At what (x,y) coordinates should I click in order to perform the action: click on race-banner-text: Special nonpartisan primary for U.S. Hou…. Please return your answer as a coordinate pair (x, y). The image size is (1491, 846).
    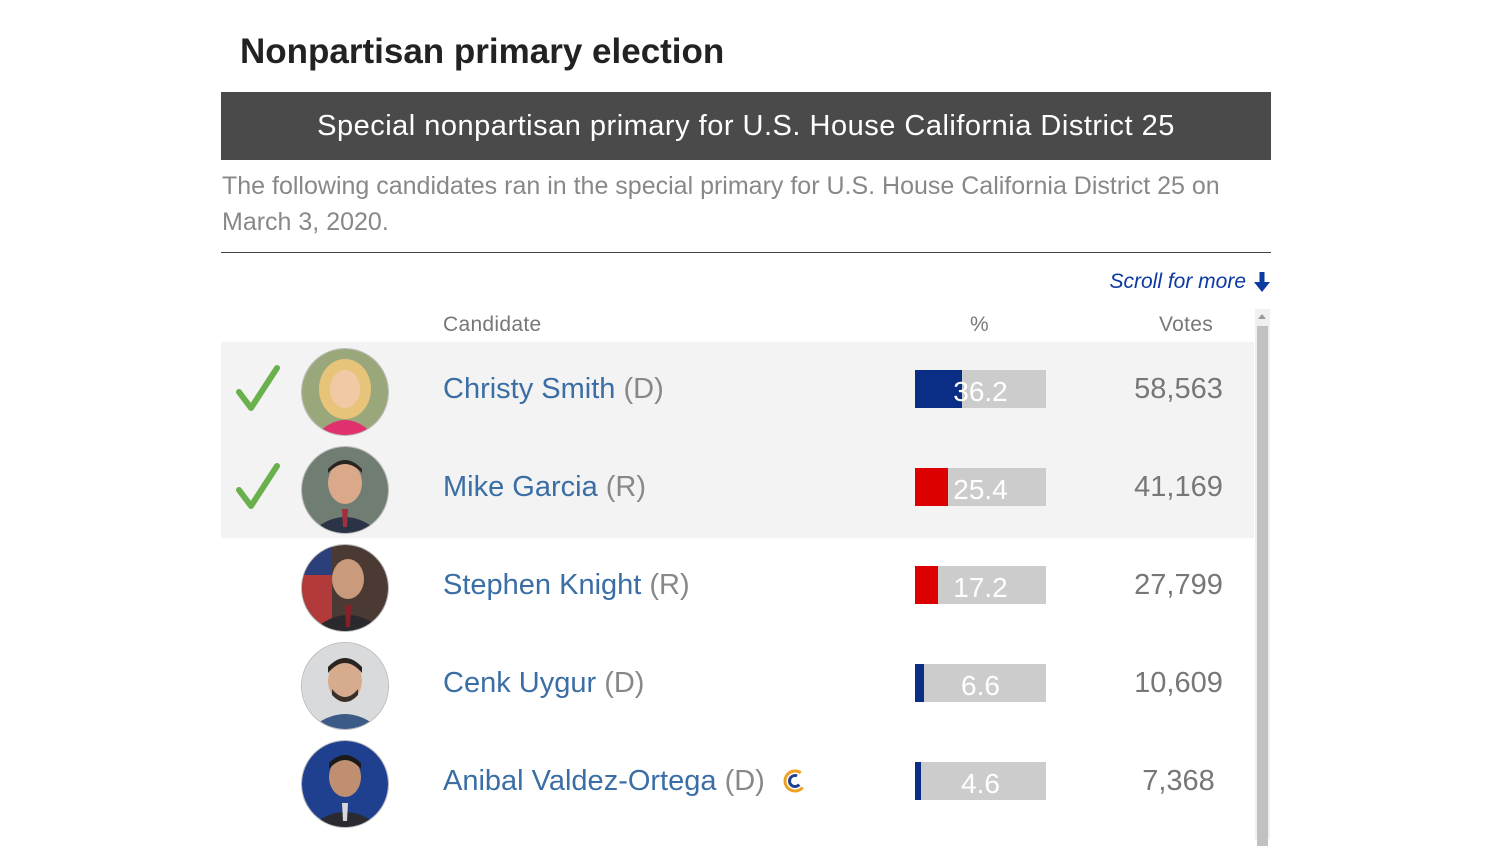
    Looking at the image, I should click on (746, 125).